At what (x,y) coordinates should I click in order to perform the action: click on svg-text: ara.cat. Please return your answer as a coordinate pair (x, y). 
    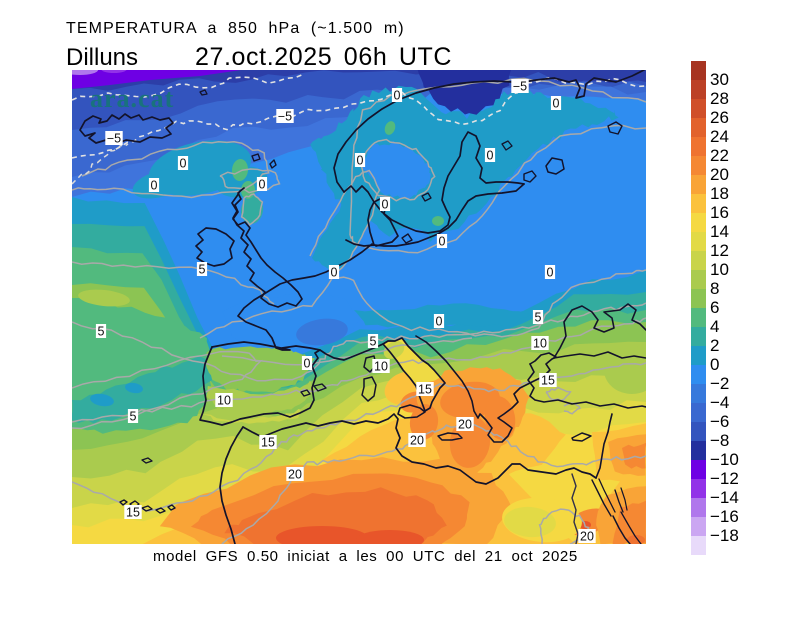
    Looking at the image, I should click on (132, 98).